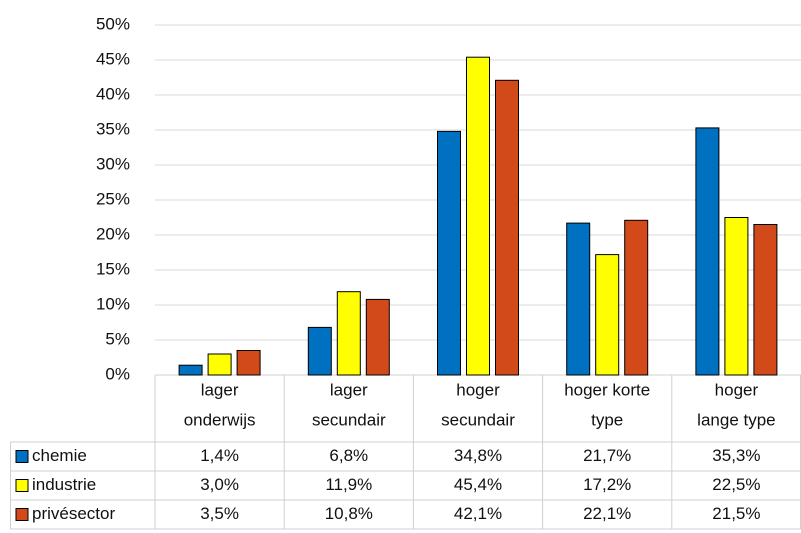  Describe the element at coordinates (113, 268) in the screenshot. I see `y-tick-label: 15%` at that location.